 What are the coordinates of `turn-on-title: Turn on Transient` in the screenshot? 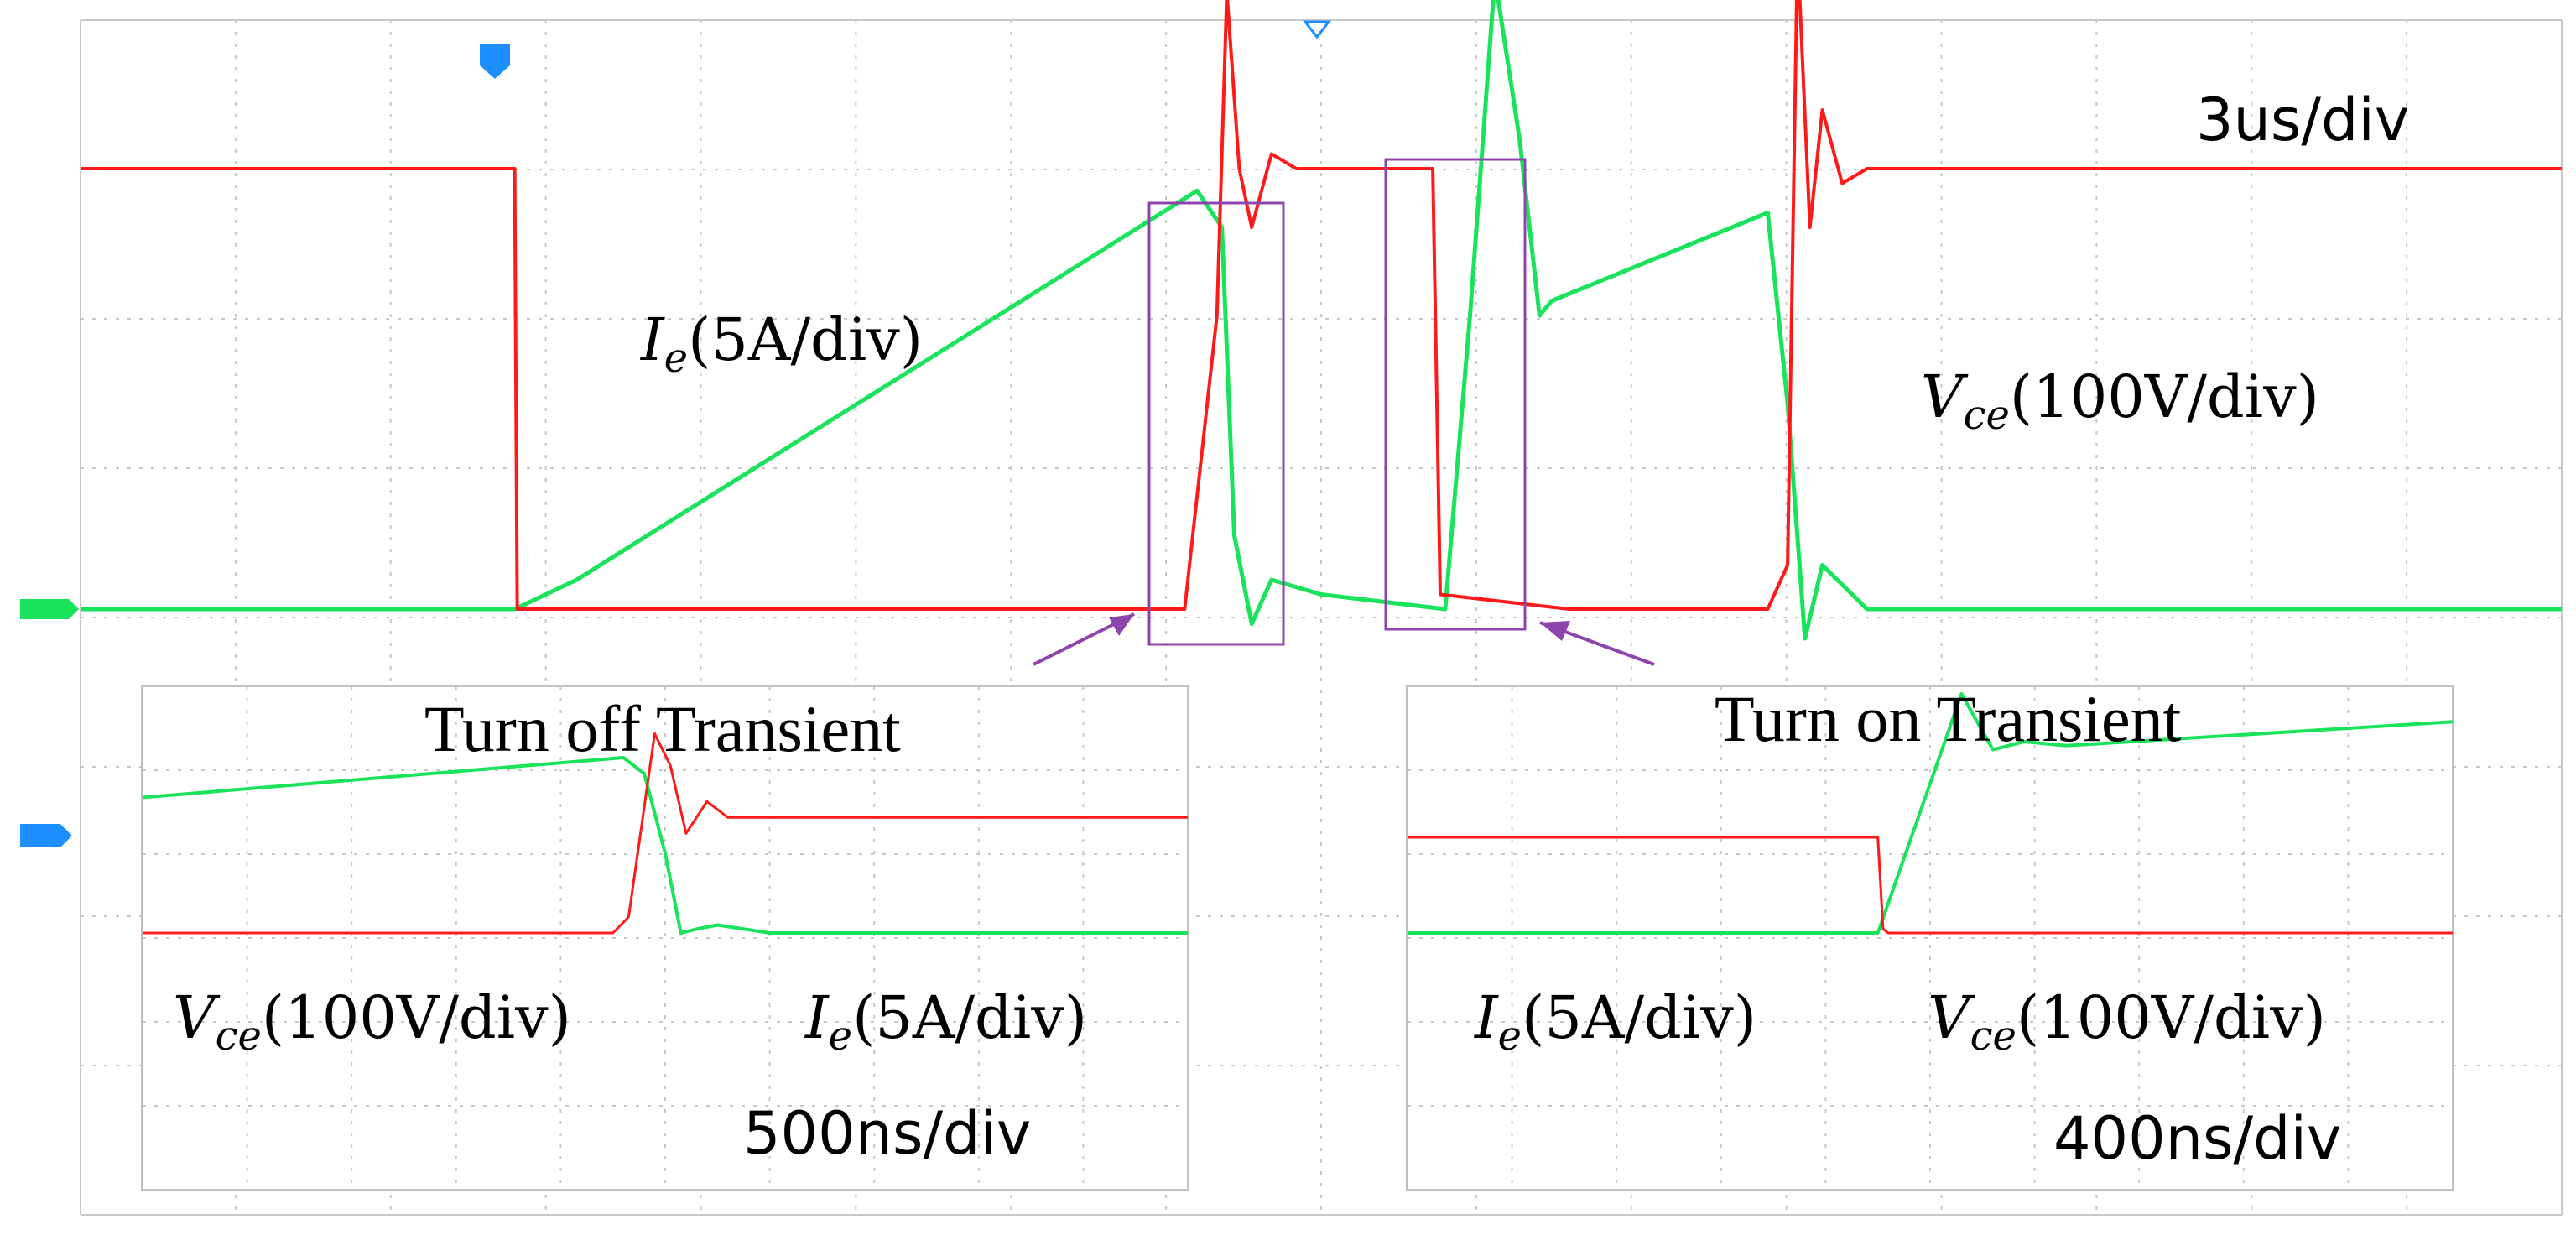 It's located at (1948, 719).